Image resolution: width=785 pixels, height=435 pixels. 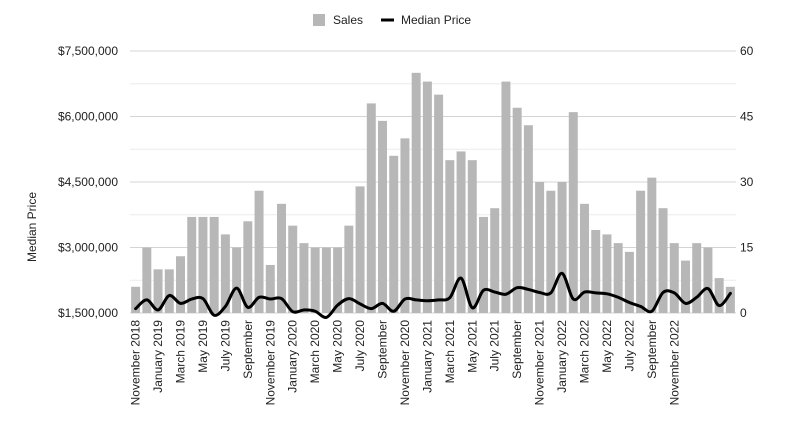 I want to click on x-axis-tick-label: November 2020, so click(x=405, y=363).